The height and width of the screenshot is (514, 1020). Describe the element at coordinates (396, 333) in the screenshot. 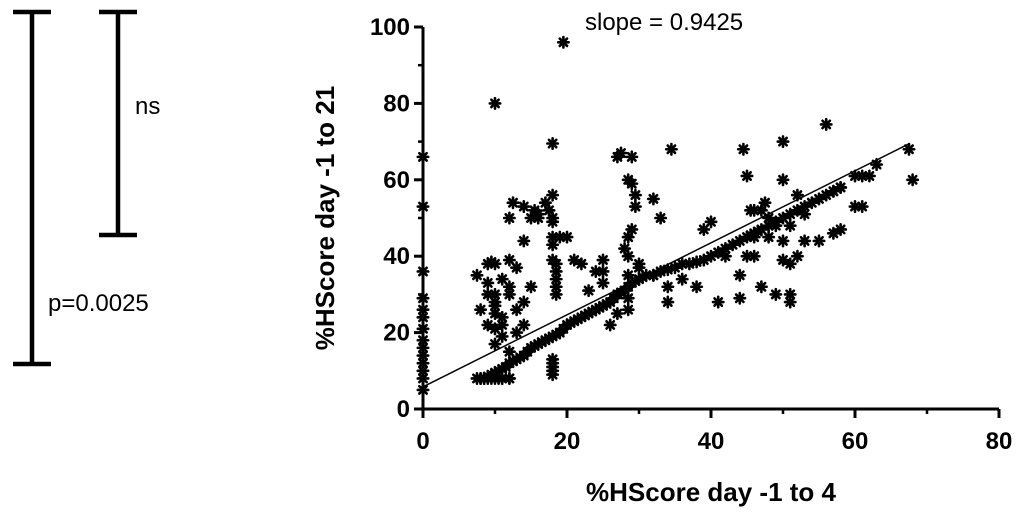

I see `y-tick-label: 20` at that location.